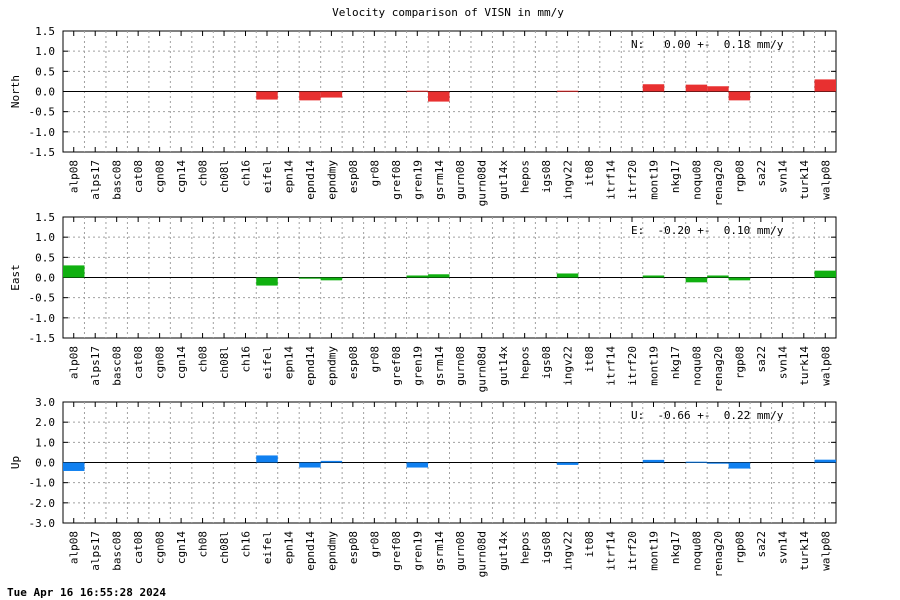 This screenshot has height=600, width=900. I want to click on stats-annotation: E: -0.20 +- 0.10 mm/y, so click(707, 230).